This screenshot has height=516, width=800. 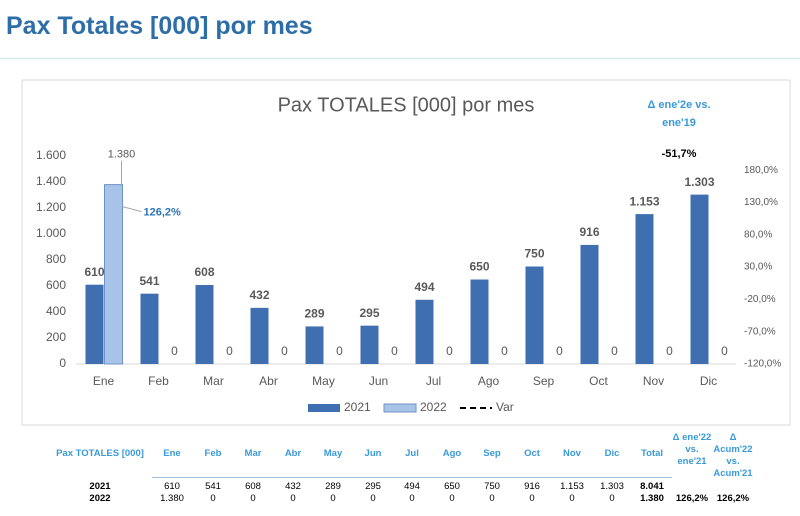 What do you see at coordinates (323, 381) in the screenshot?
I see `x-tick-label: May` at bounding box center [323, 381].